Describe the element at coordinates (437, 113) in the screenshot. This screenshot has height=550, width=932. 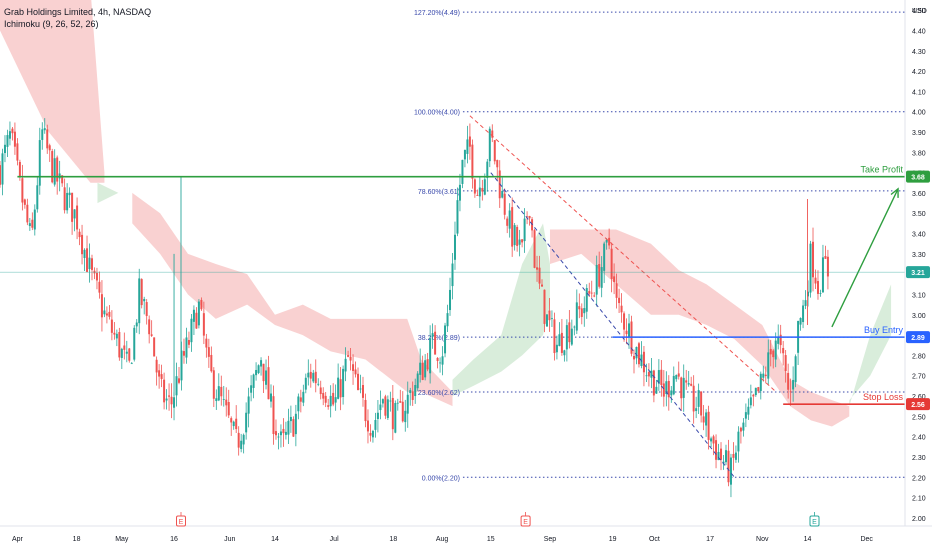
I see `fib-level-label: 100.00%(4.00)` at that location.